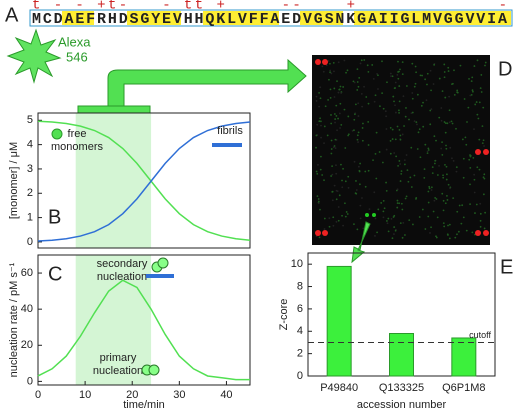 Image resolution: width=520 pixels, height=412 pixels. What do you see at coordinates (144, 180) in the screenshot?
I see `plot-frame` at bounding box center [144, 180].